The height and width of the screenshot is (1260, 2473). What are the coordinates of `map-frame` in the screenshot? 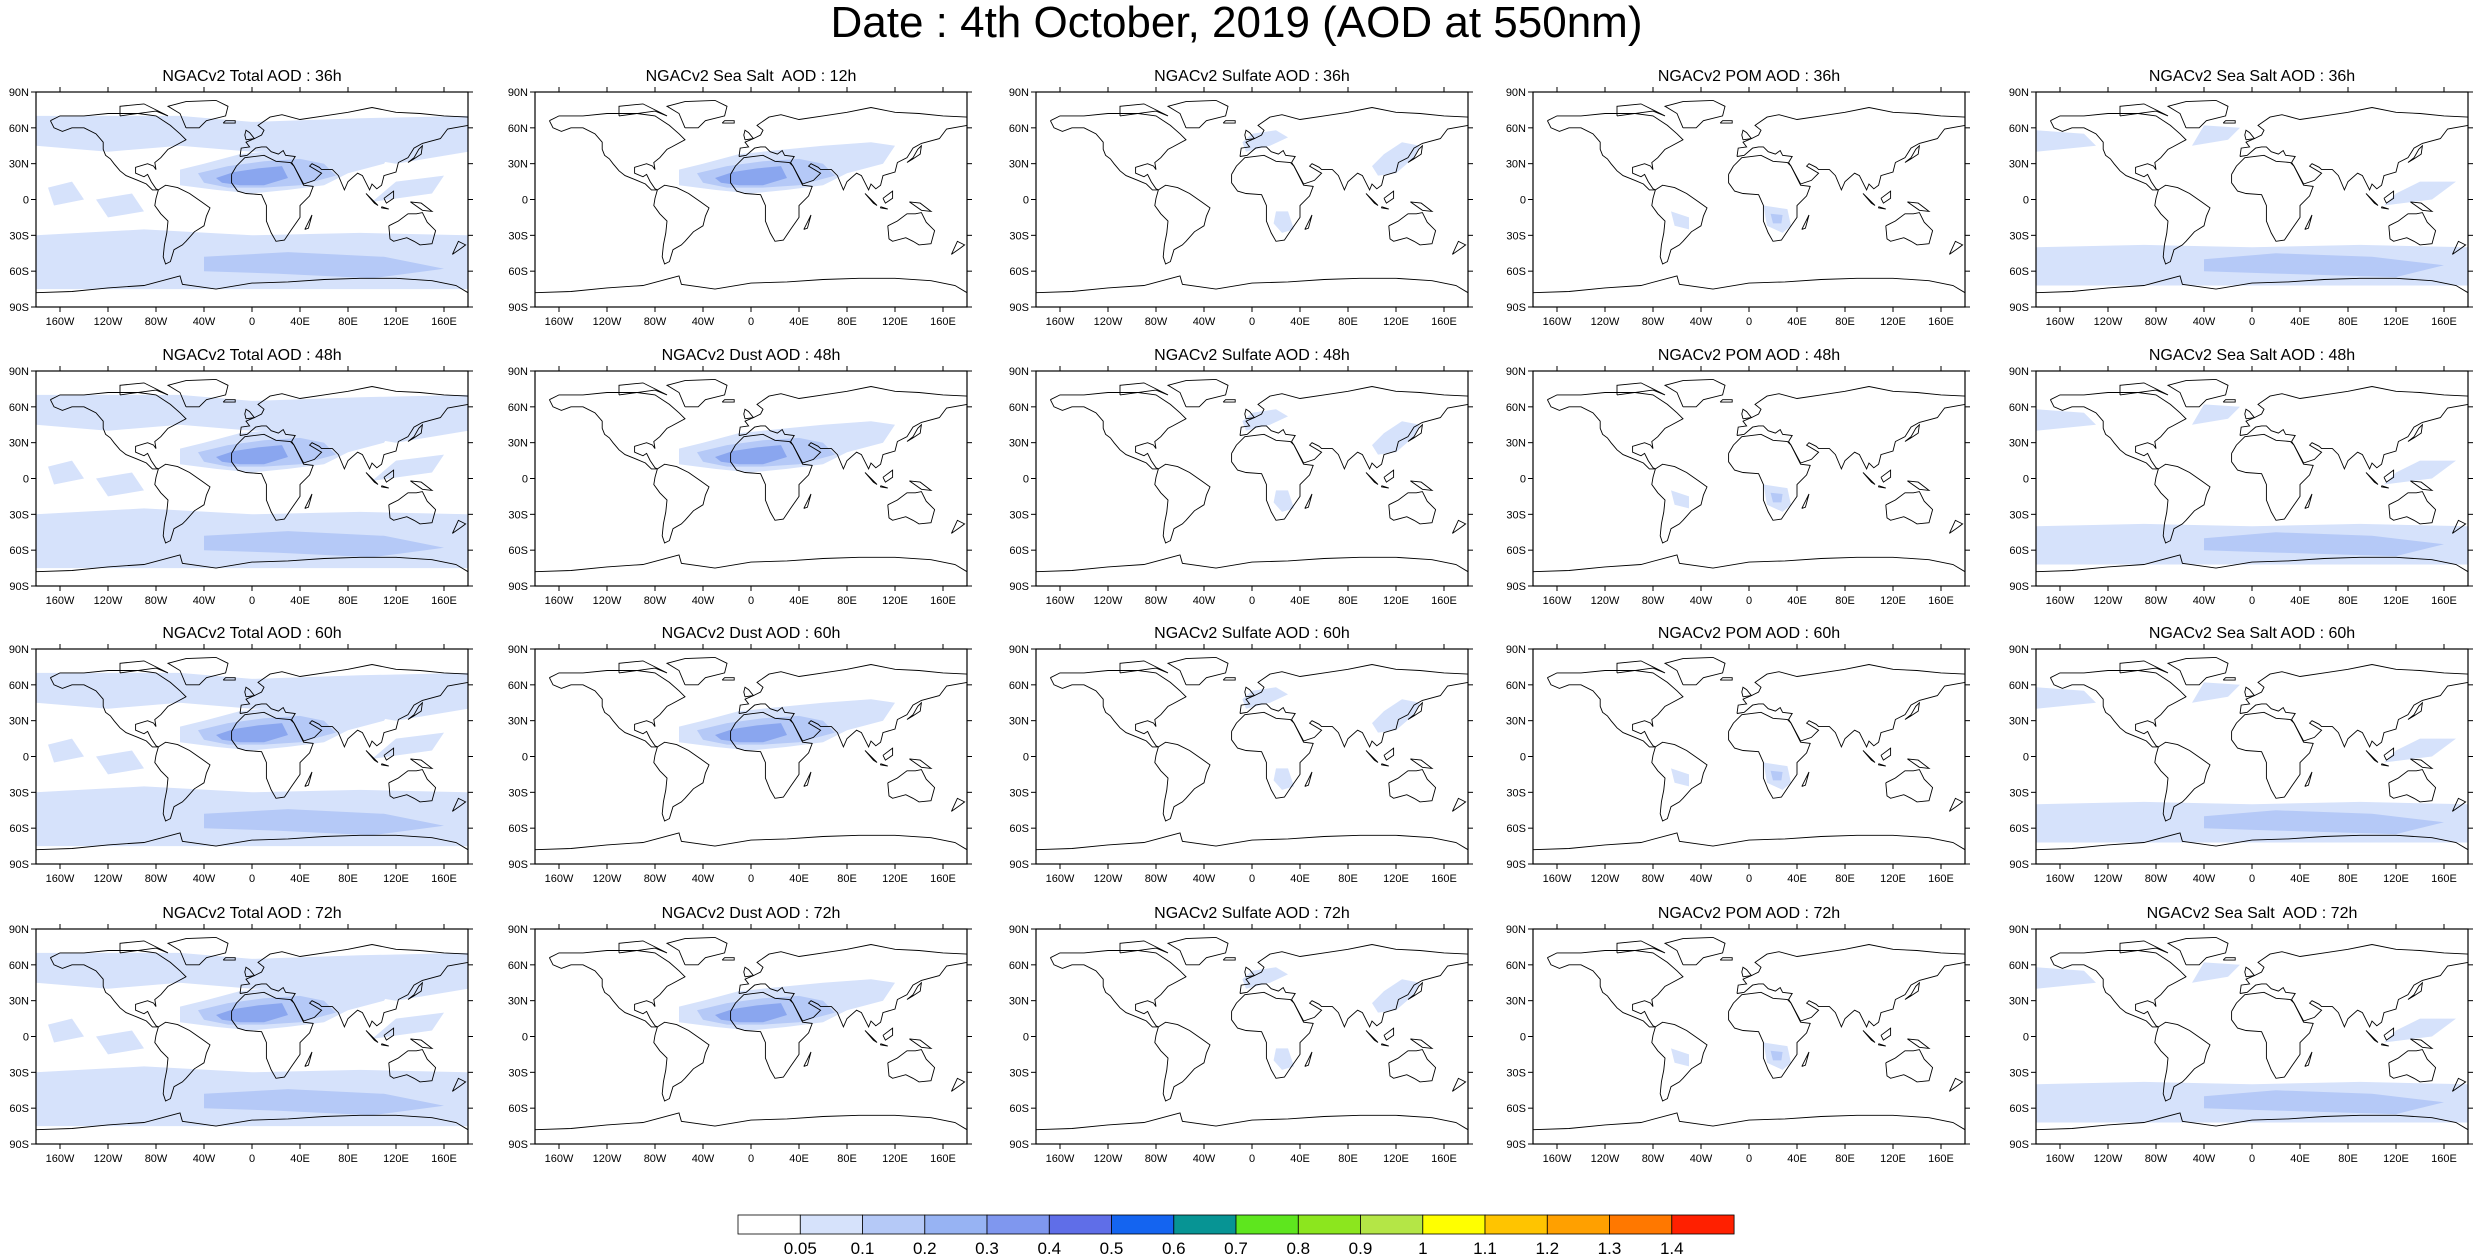 It's located at (1749, 199).